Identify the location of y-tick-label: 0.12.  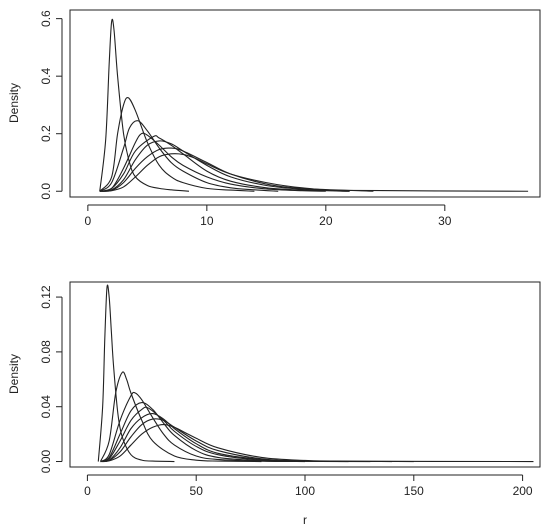
(46, 297).